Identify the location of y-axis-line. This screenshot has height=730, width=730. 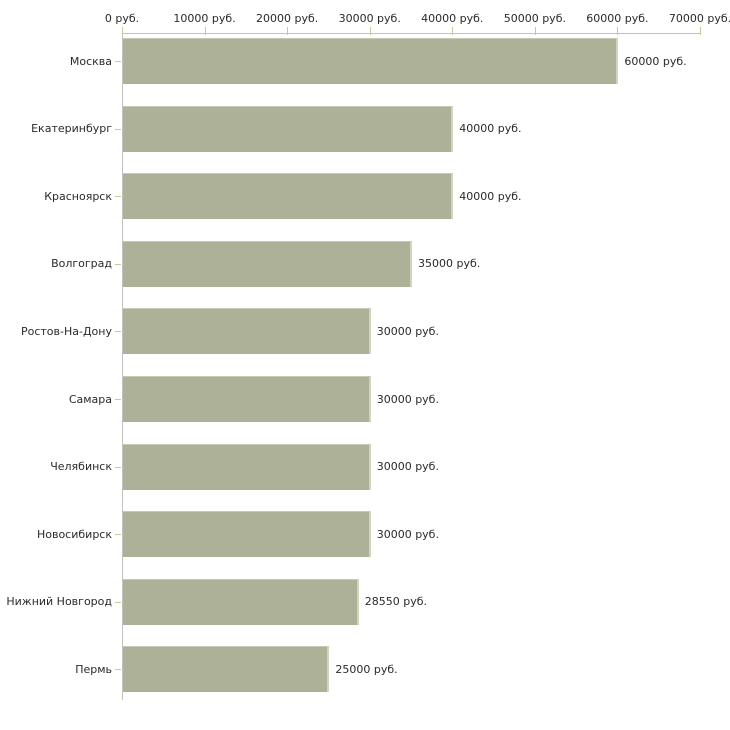
(122, 366).